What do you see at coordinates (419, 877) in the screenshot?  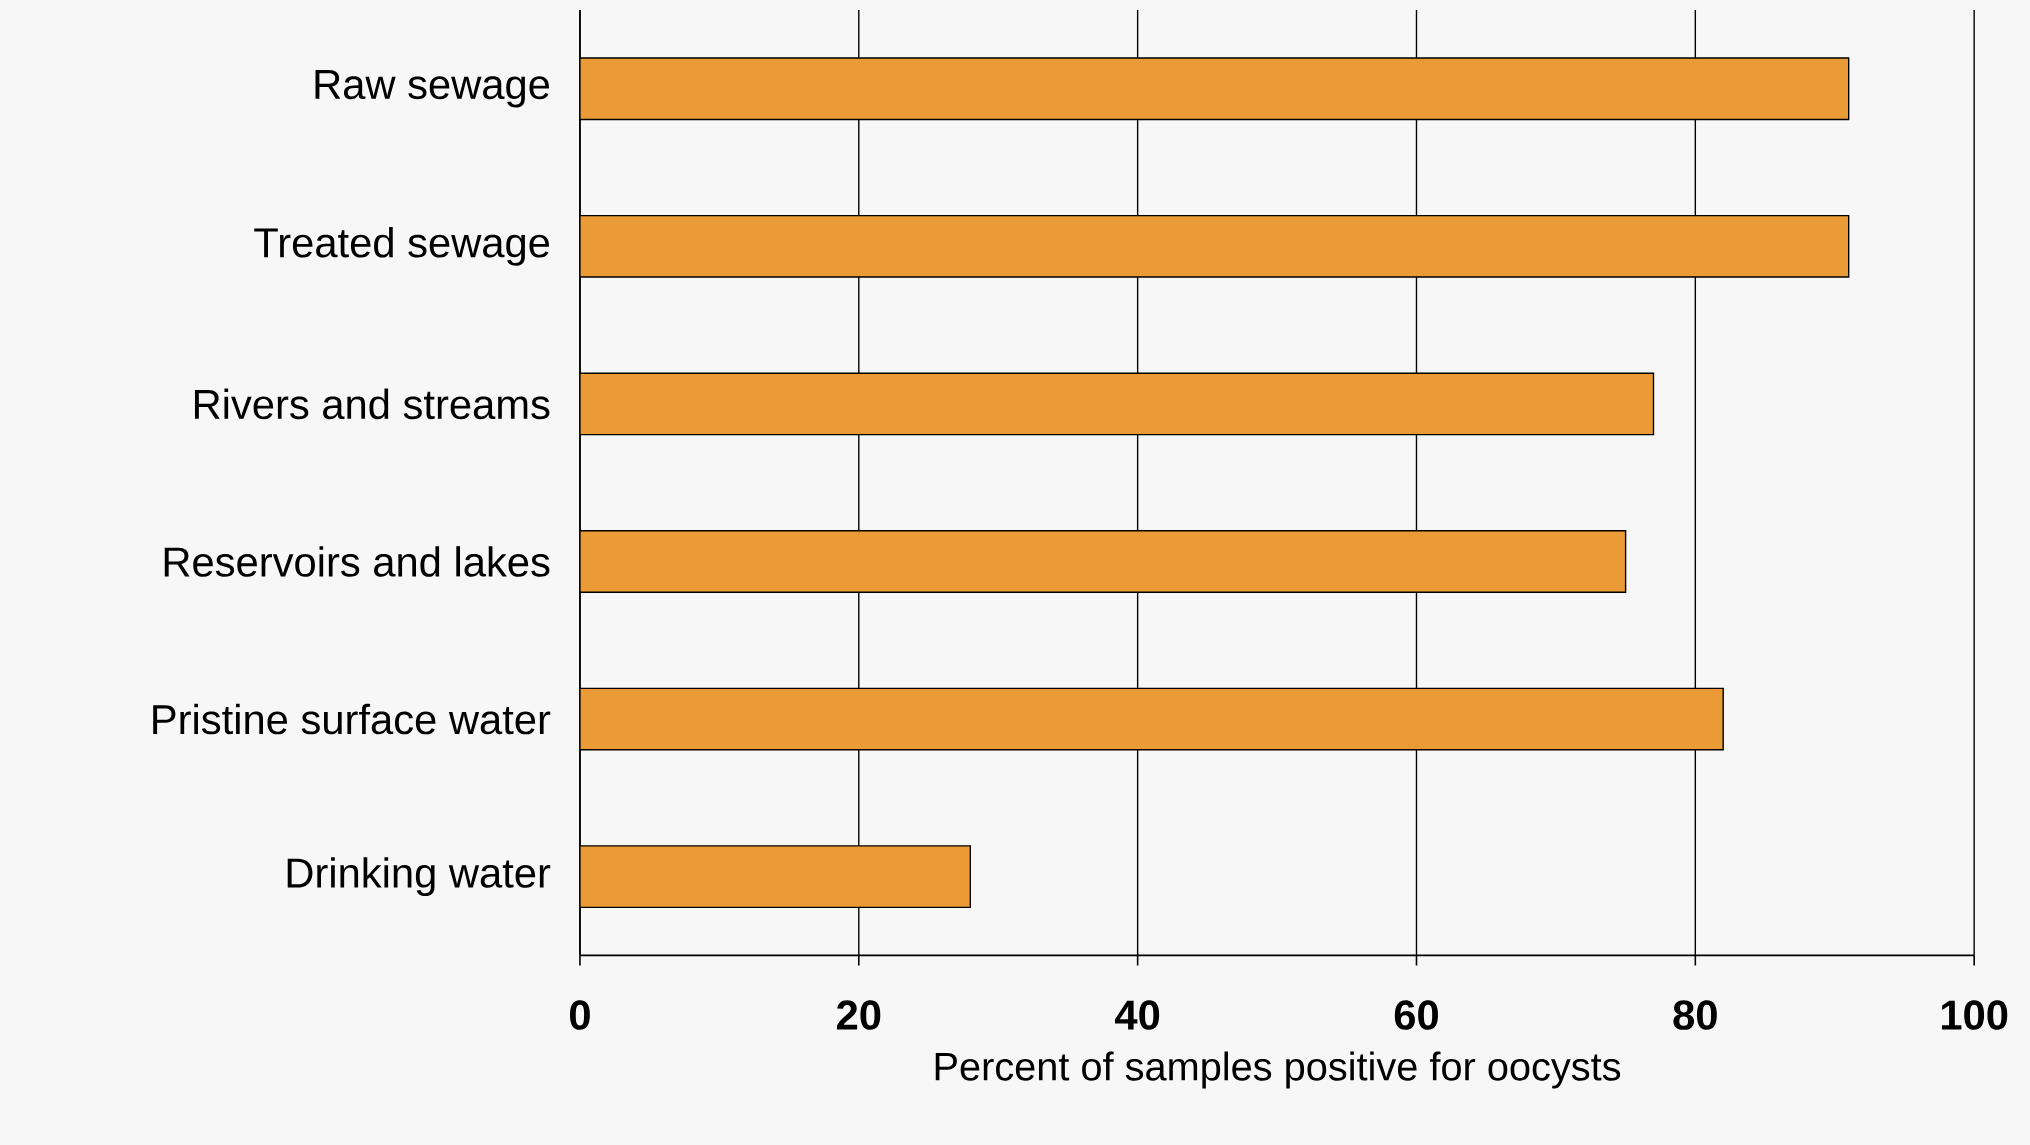 I see `y-tick-label: Drinking water` at bounding box center [419, 877].